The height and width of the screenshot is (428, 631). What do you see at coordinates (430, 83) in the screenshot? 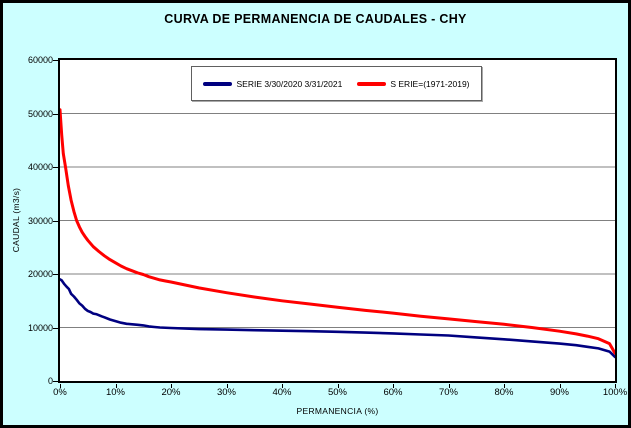
I see `legend-label: S ERIE=(1971-2019)` at bounding box center [430, 83].